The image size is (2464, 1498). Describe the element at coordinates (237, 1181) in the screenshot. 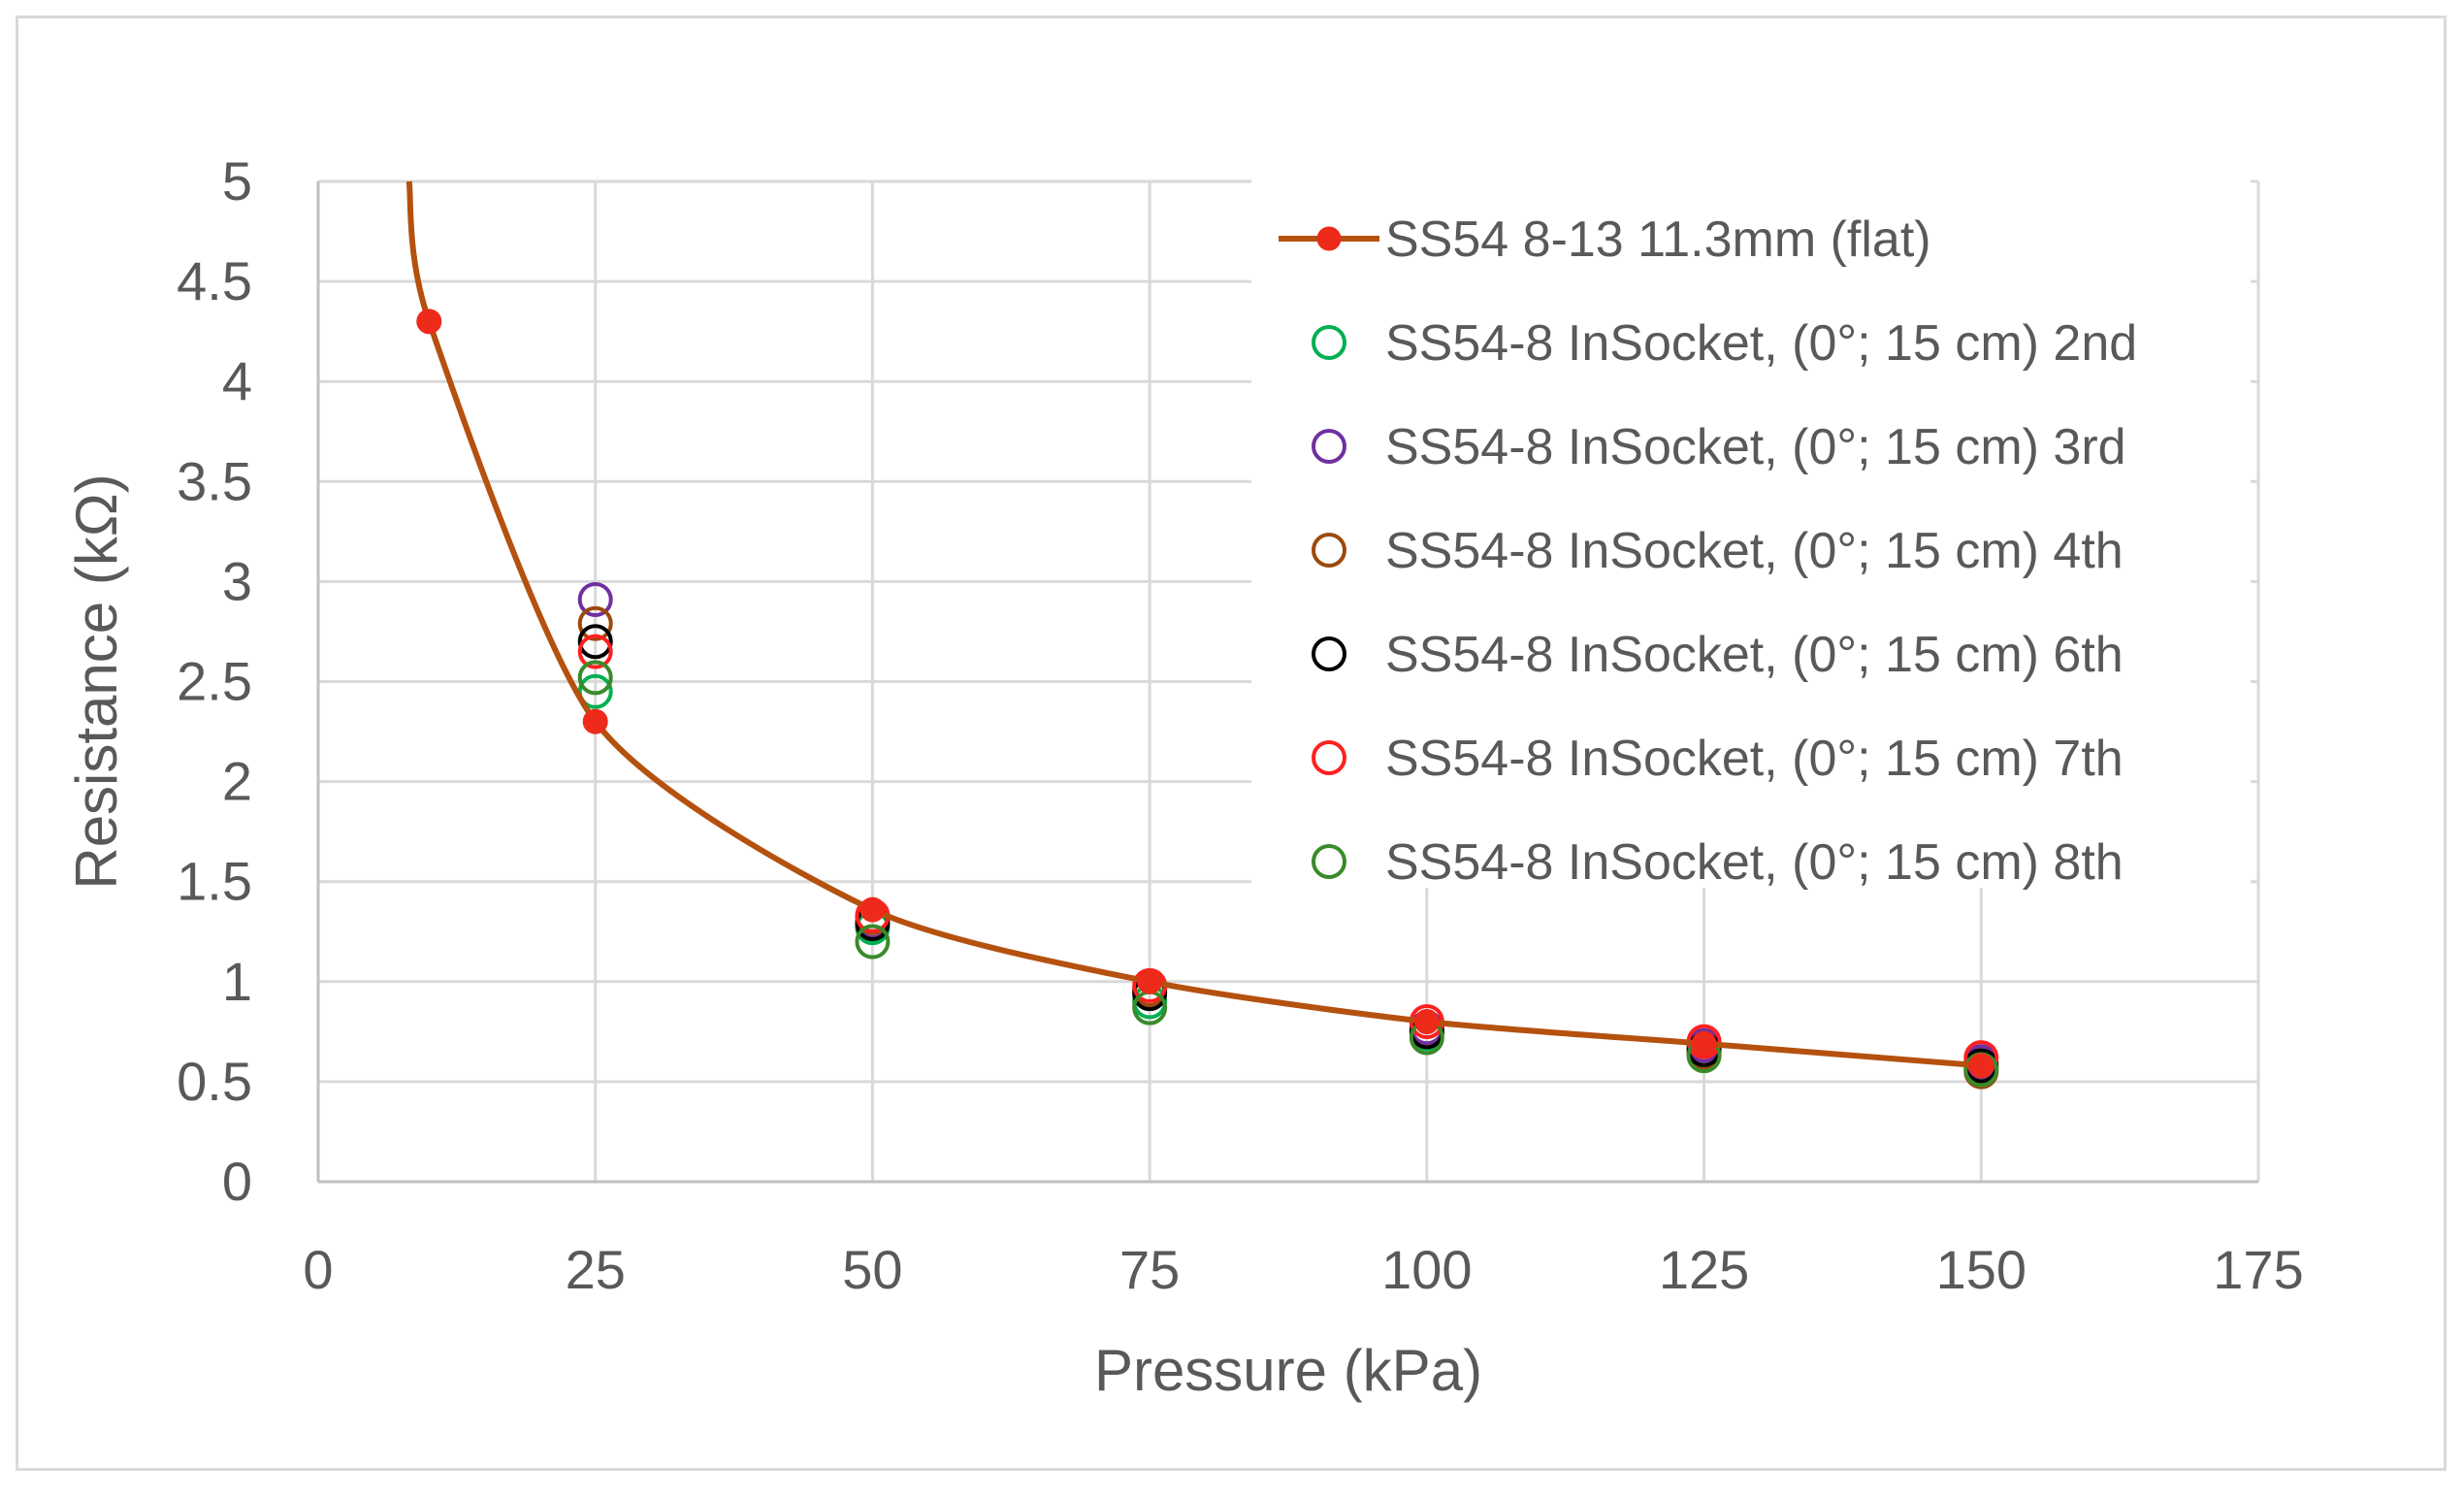

I see `y-tick-label: 0` at that location.